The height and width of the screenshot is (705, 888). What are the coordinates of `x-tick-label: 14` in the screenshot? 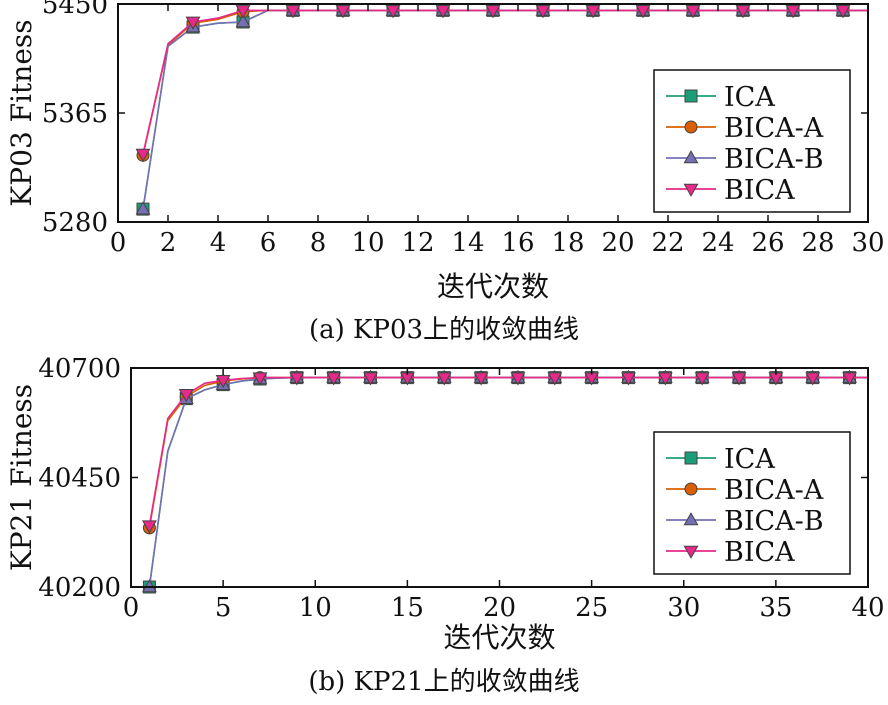 It's located at (467, 243).